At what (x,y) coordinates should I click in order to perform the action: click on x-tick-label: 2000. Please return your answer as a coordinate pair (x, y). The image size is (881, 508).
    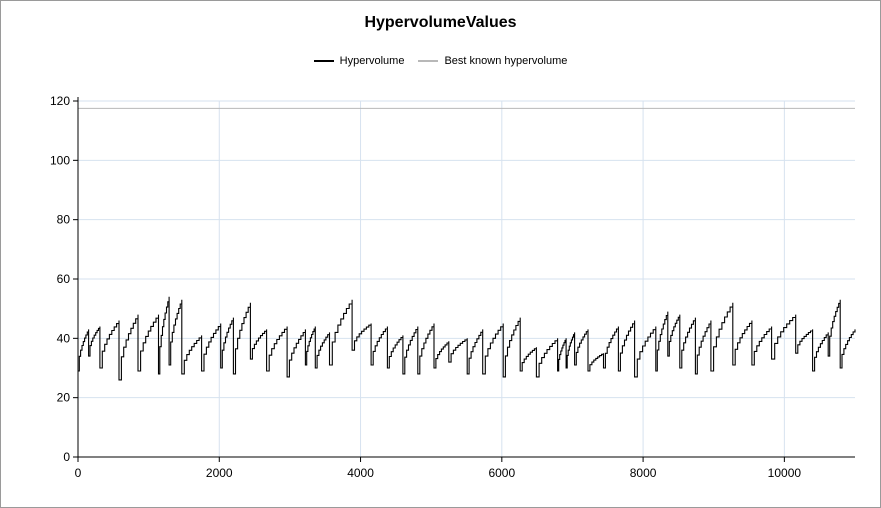
    Looking at the image, I should click on (219, 473).